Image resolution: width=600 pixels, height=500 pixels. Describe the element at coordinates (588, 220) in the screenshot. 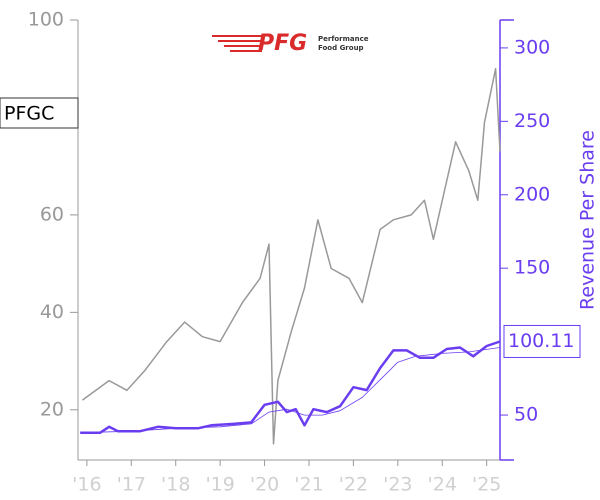

I see `y2-axis-label: Revenue Per Share` at that location.